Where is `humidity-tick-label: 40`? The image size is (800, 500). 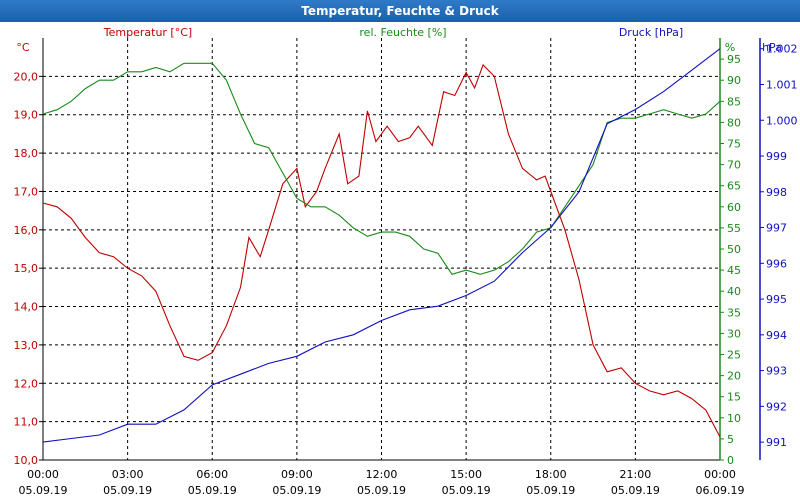 humidity-tick-label: 40 is located at coordinates (734, 291).